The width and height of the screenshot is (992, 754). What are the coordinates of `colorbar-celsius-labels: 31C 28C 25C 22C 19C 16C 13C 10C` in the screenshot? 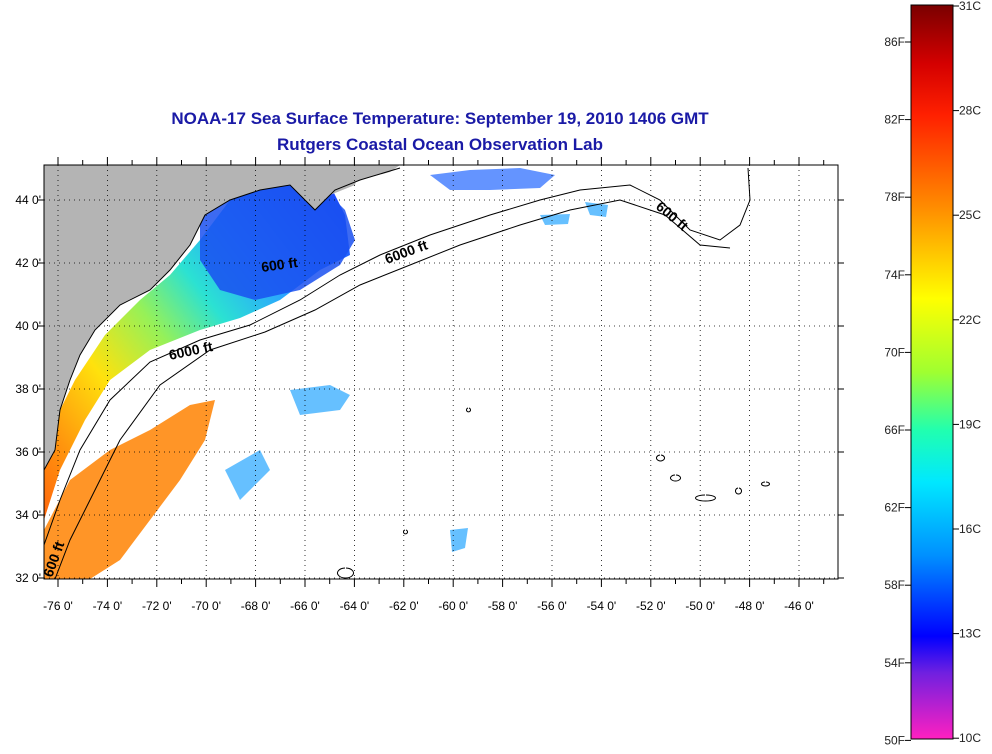 It's located at (967, 372).